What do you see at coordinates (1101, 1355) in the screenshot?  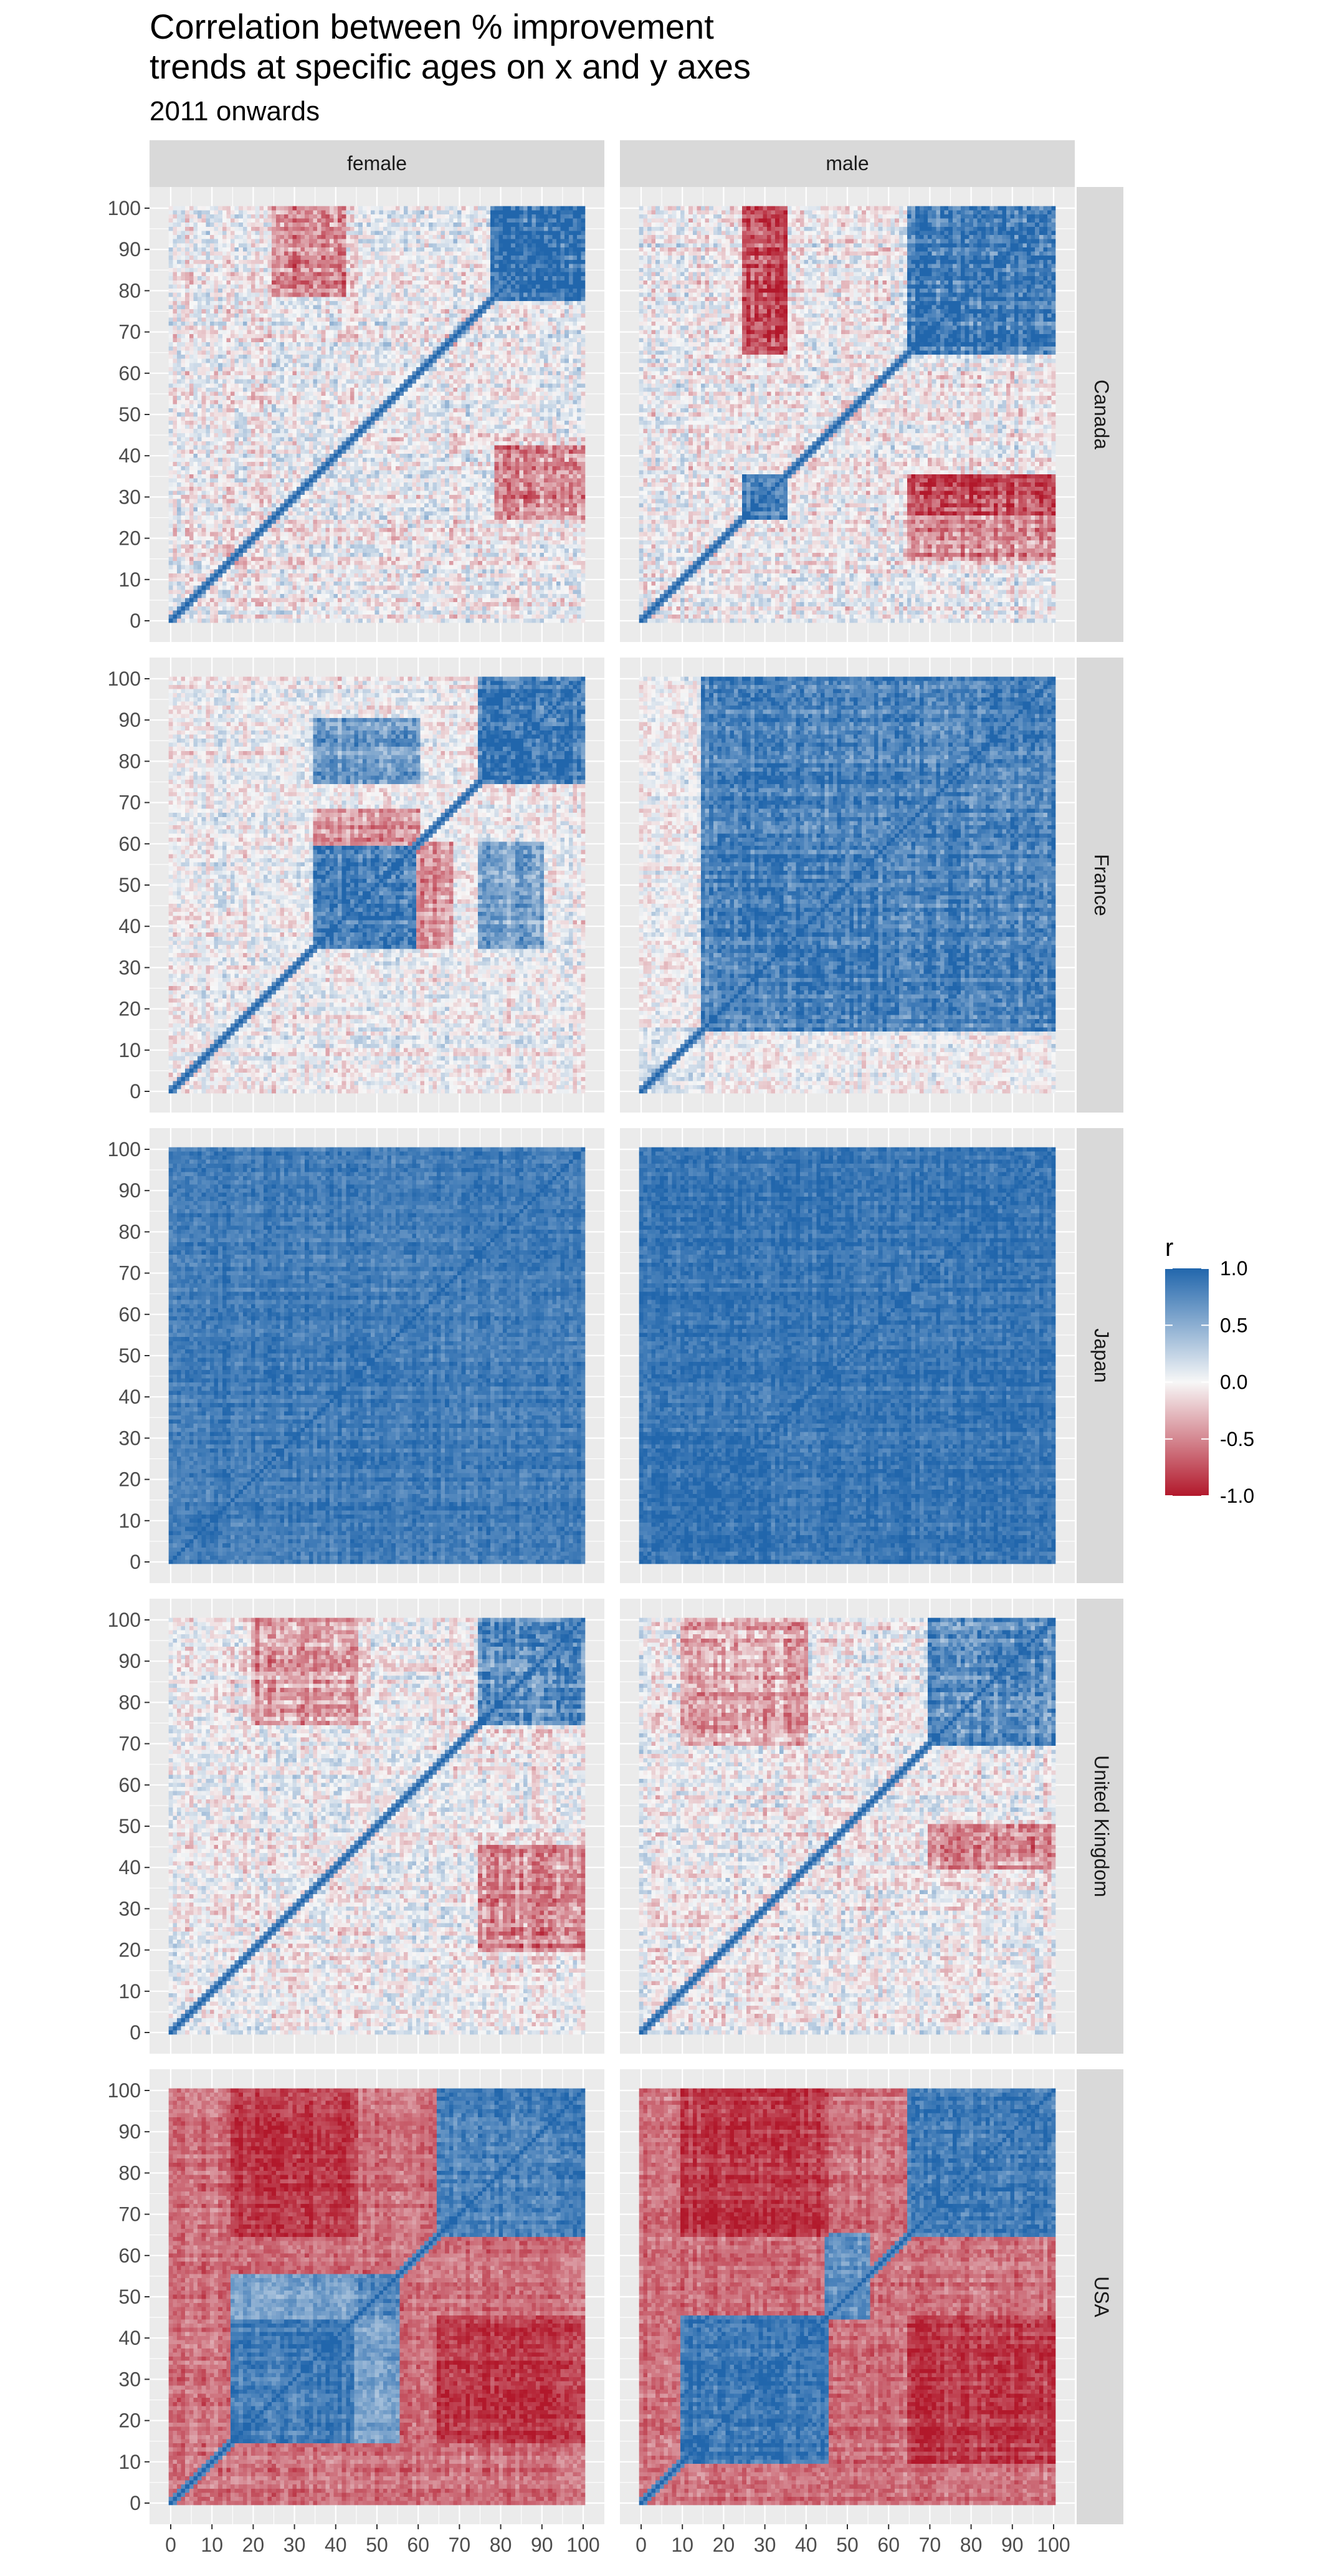 I see `facet-strip-label-japan: Japan` at bounding box center [1101, 1355].